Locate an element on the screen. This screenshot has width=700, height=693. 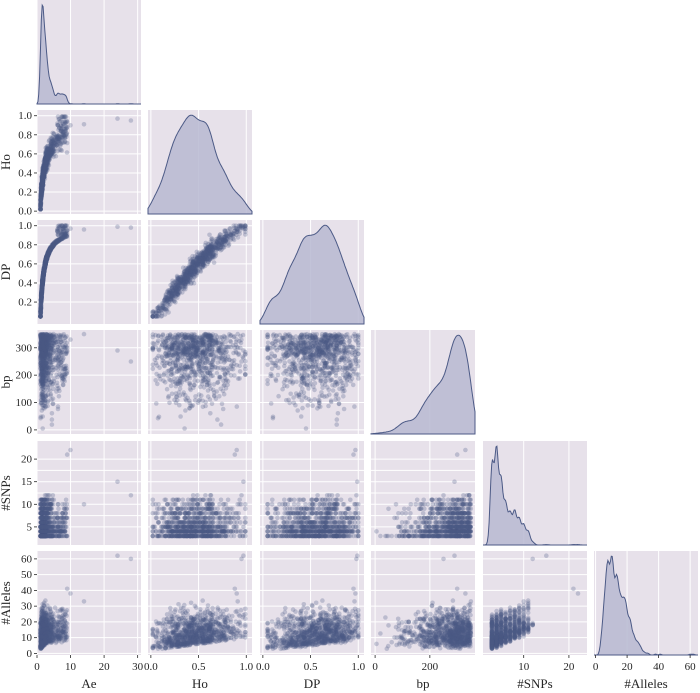
panel-Ae-vs-Ae is located at coordinates (88, 52).